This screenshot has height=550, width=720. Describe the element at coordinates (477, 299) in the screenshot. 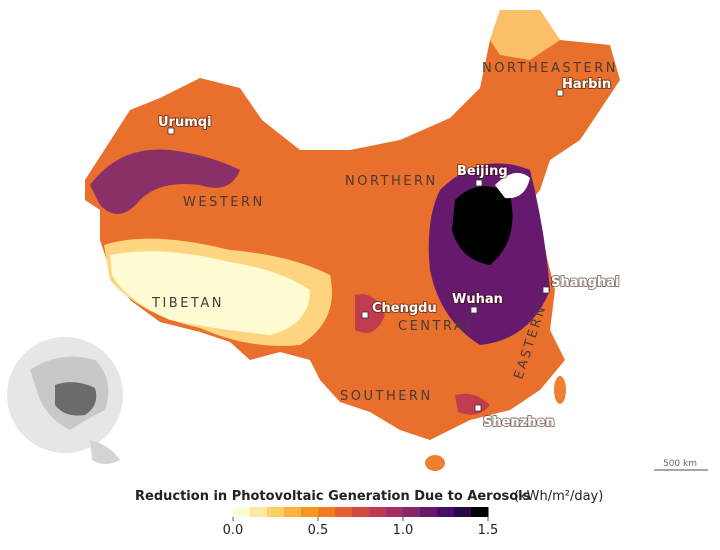

I see `city-label: Wuhan` at that location.